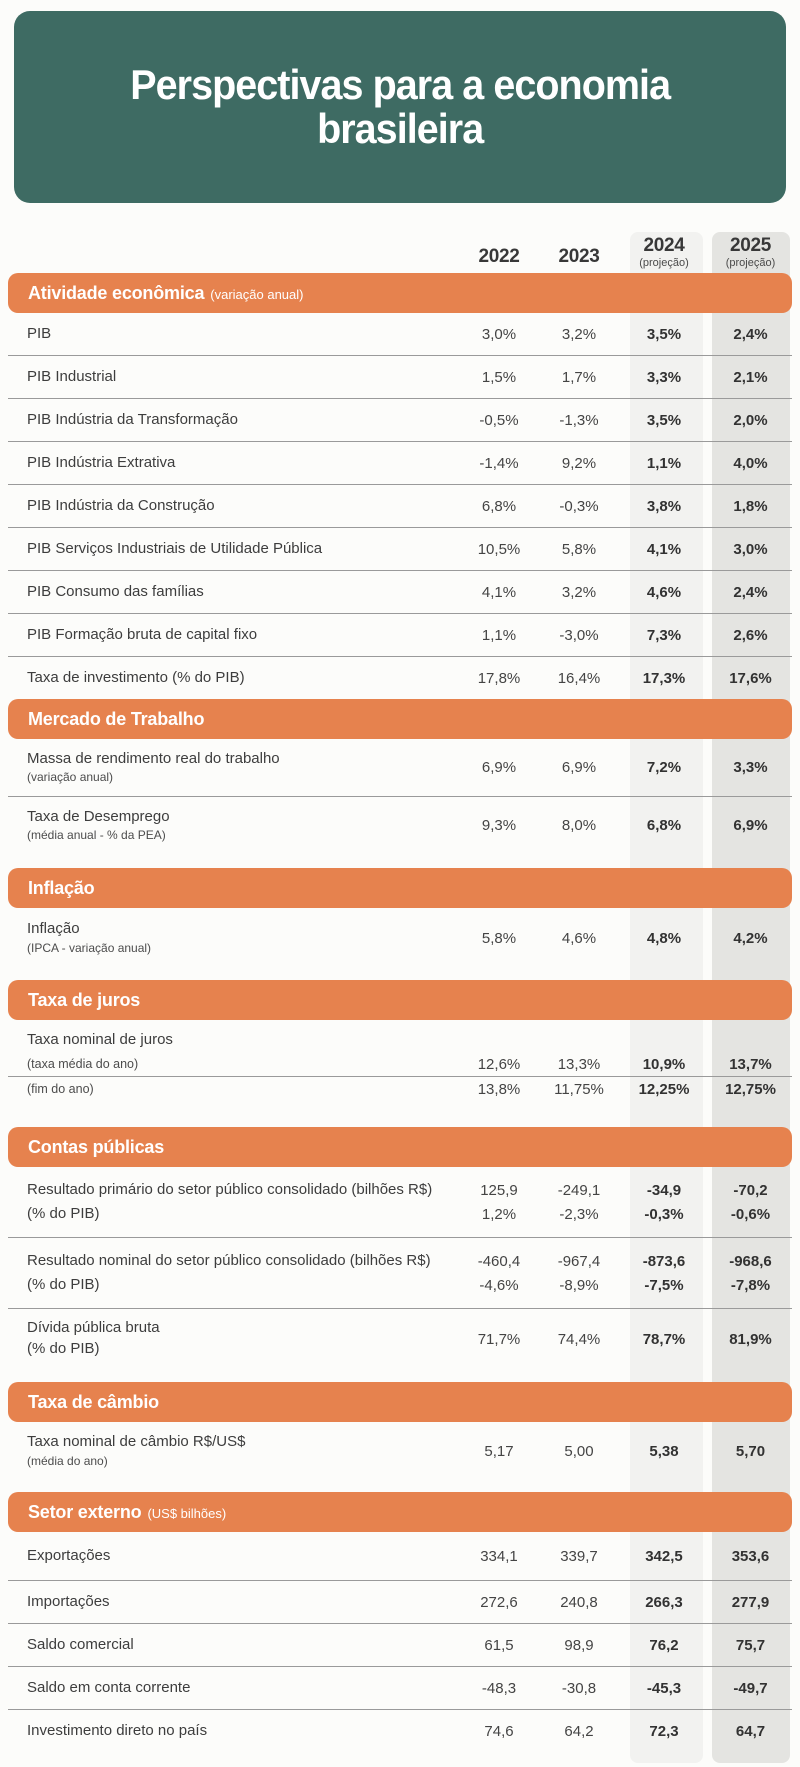 Image resolution: width=800 pixels, height=1767 pixels. What do you see at coordinates (70, 777) in the screenshot?
I see `row-sublabel: (variação anual)` at bounding box center [70, 777].